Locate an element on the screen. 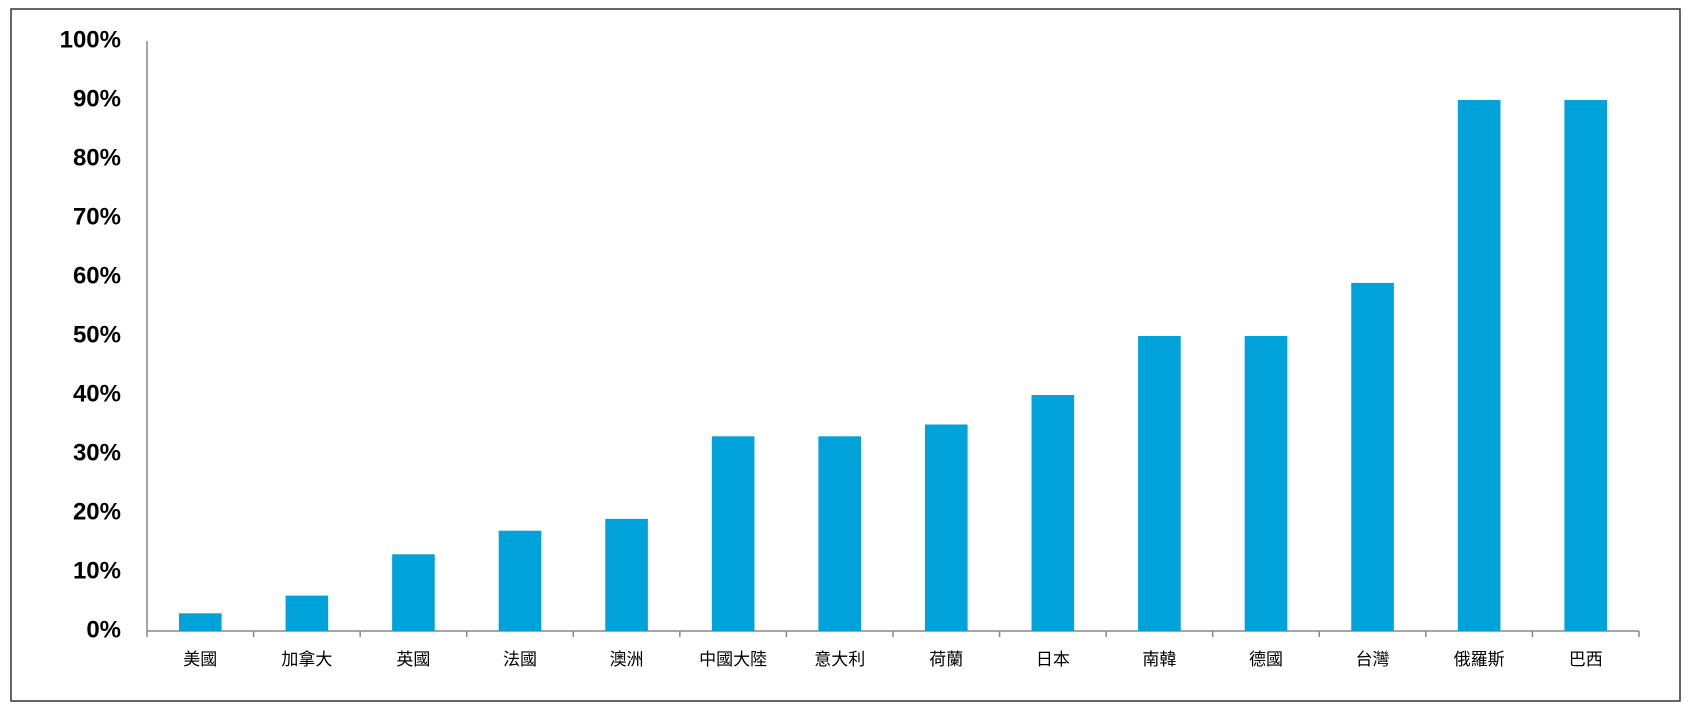 Image resolution: width=1689 pixels, height=707 pixels. y-tick-label: 30% is located at coordinates (97, 452).